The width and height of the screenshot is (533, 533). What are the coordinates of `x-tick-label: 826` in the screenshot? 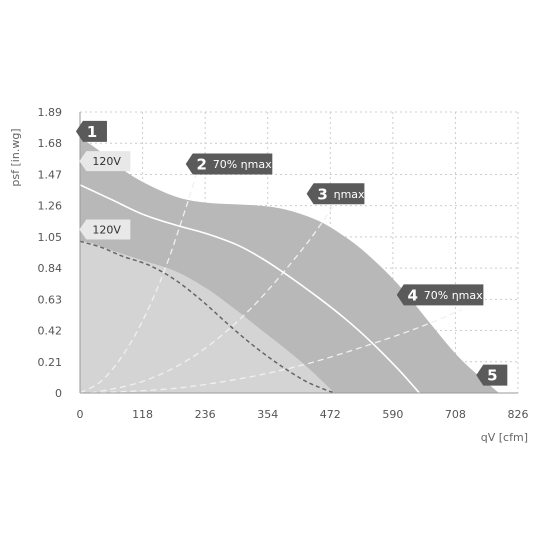 It's located at (518, 414).